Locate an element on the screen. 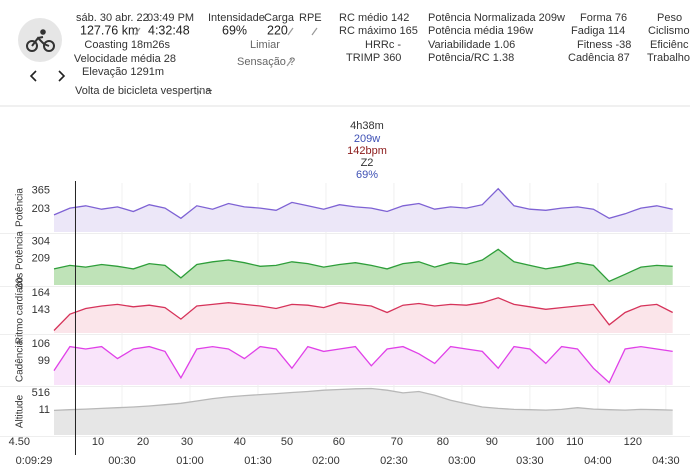  activity-name: Volta de bicicleta vespertina is located at coordinates (143, 91).